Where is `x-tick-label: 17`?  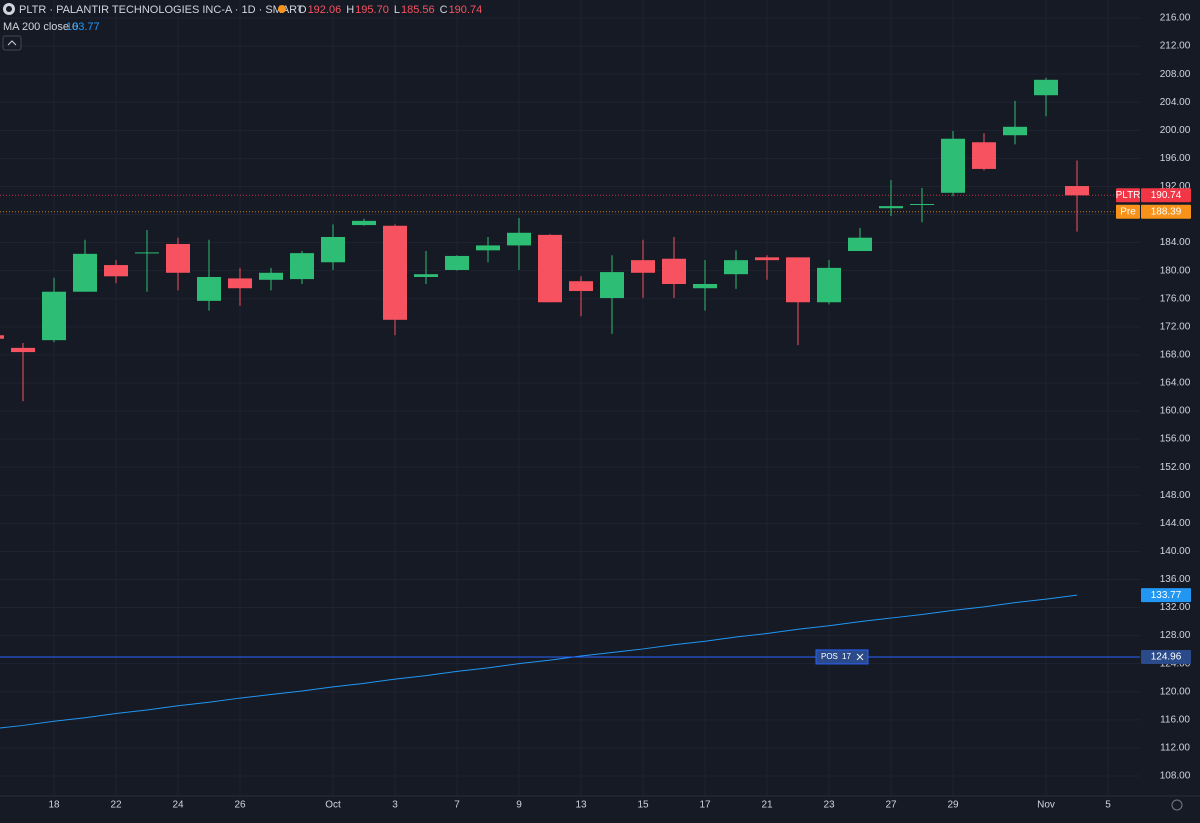
x-tick-label: 17 is located at coordinates (705, 805).